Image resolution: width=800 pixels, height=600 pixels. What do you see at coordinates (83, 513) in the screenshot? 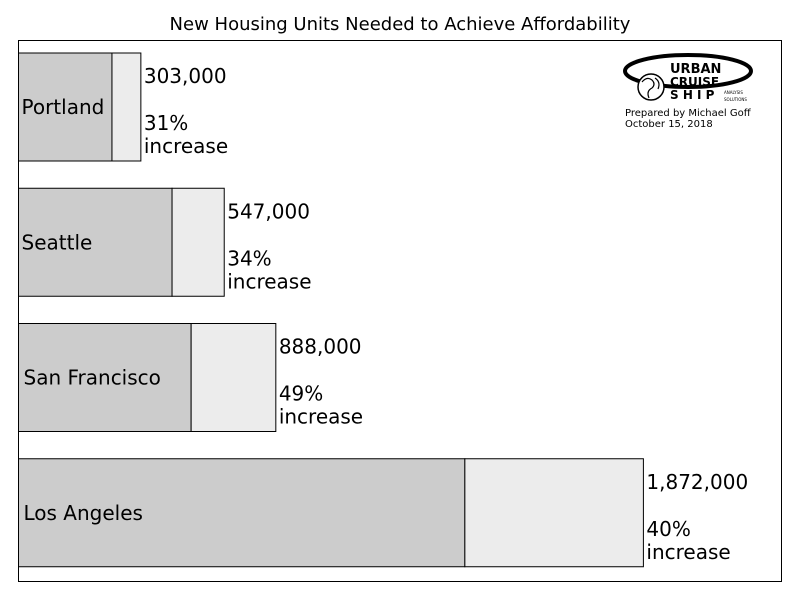
I see `category-label: Los Angeles` at bounding box center [83, 513].